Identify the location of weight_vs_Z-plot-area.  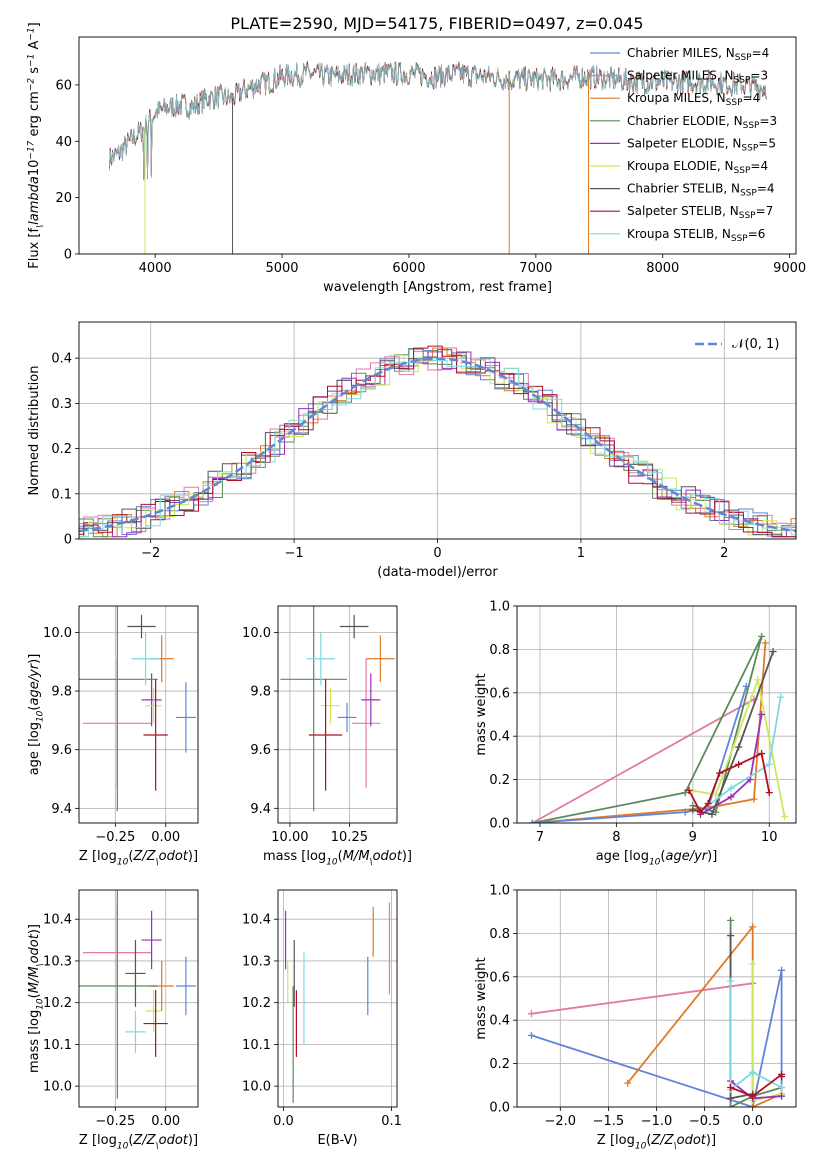
(656, 1011).